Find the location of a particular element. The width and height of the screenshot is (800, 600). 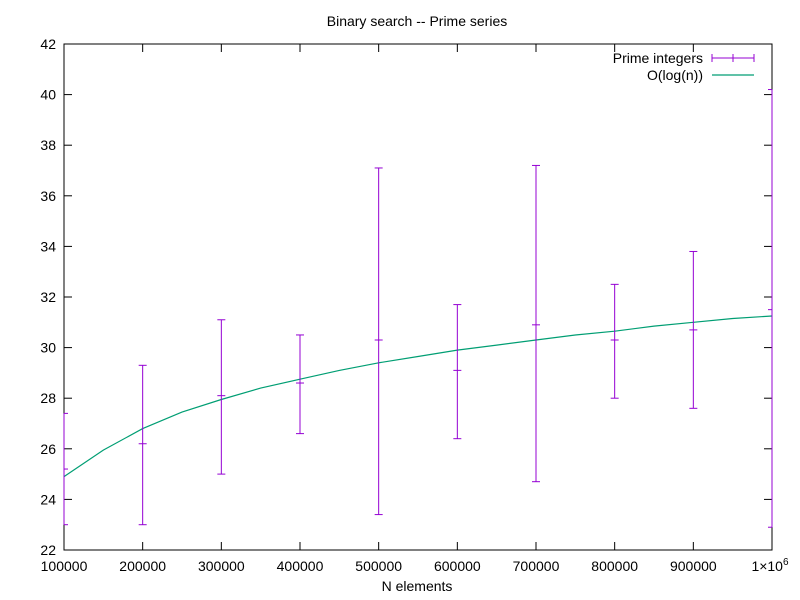

y-tick-label: 36 is located at coordinates (48, 196).